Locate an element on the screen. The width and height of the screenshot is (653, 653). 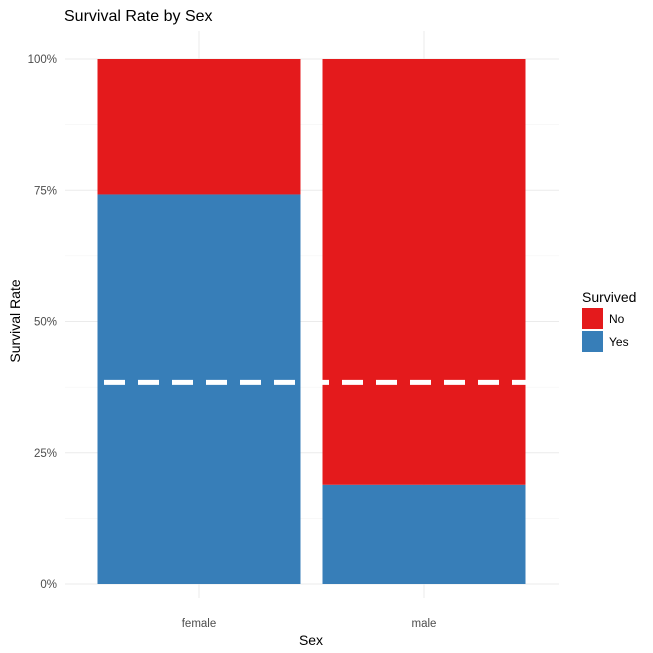
y-tick-label: 25% is located at coordinates (45, 454).